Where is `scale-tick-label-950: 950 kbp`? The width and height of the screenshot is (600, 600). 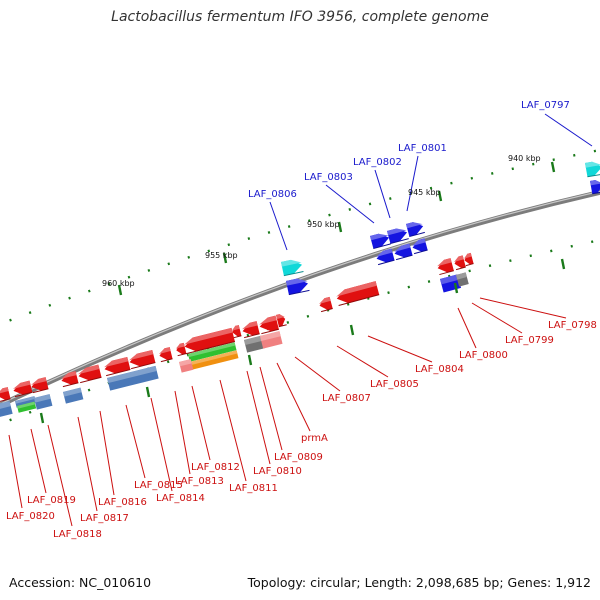
scale-tick-label-950: 950 kbp is located at coordinates (323, 224).